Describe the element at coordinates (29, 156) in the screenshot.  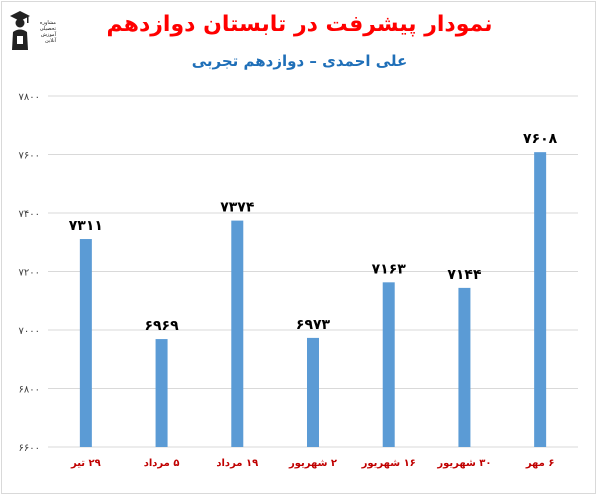
I see `y-tick-label: ۷۶۰۰` at that location.